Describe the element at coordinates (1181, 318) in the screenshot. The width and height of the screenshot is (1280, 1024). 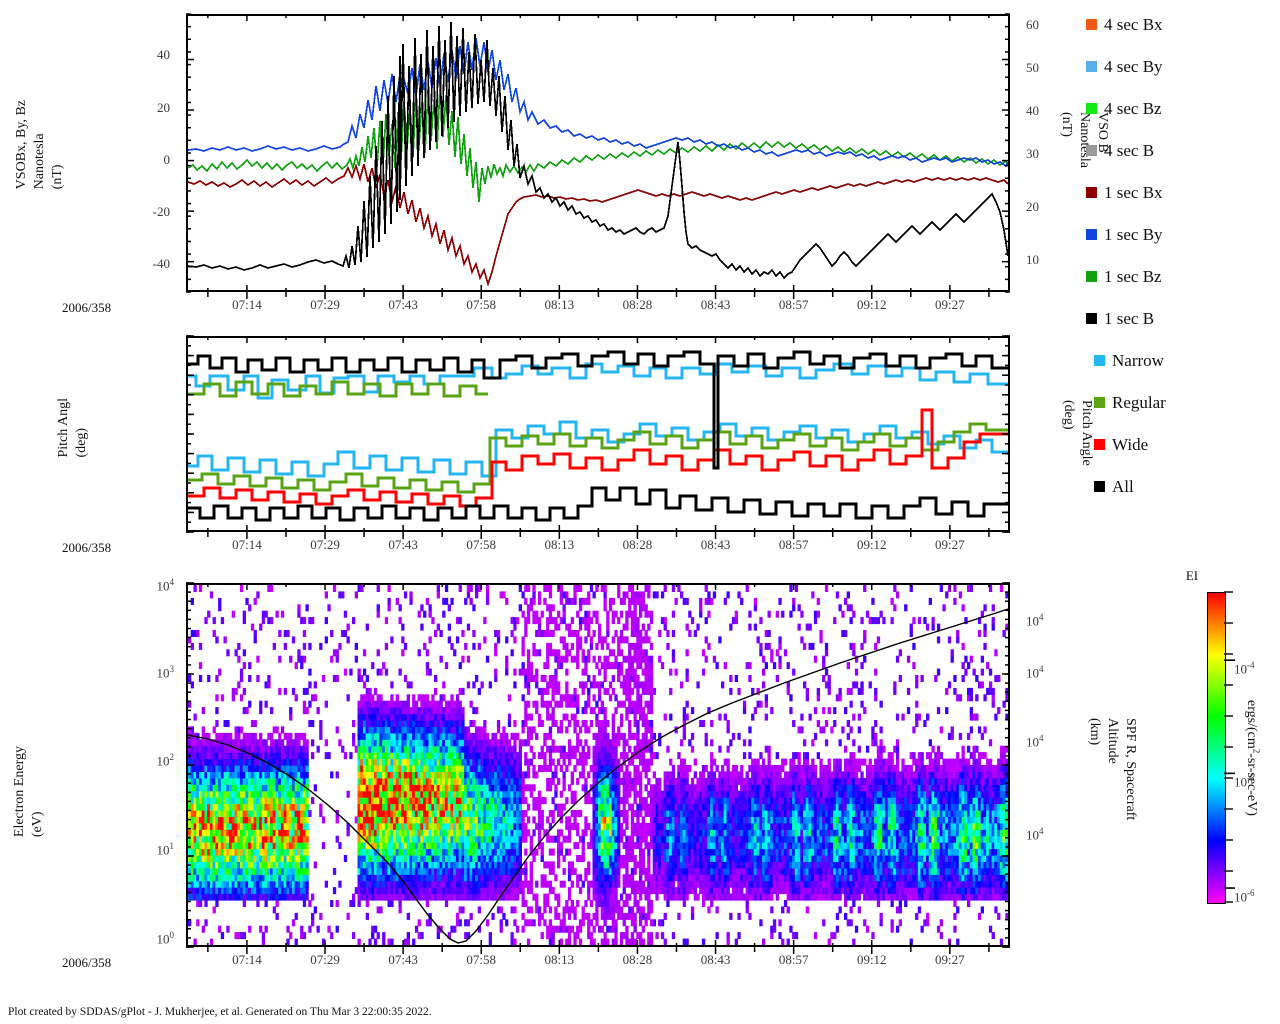
I see `legend-item-7: 1 sec B` at that location.